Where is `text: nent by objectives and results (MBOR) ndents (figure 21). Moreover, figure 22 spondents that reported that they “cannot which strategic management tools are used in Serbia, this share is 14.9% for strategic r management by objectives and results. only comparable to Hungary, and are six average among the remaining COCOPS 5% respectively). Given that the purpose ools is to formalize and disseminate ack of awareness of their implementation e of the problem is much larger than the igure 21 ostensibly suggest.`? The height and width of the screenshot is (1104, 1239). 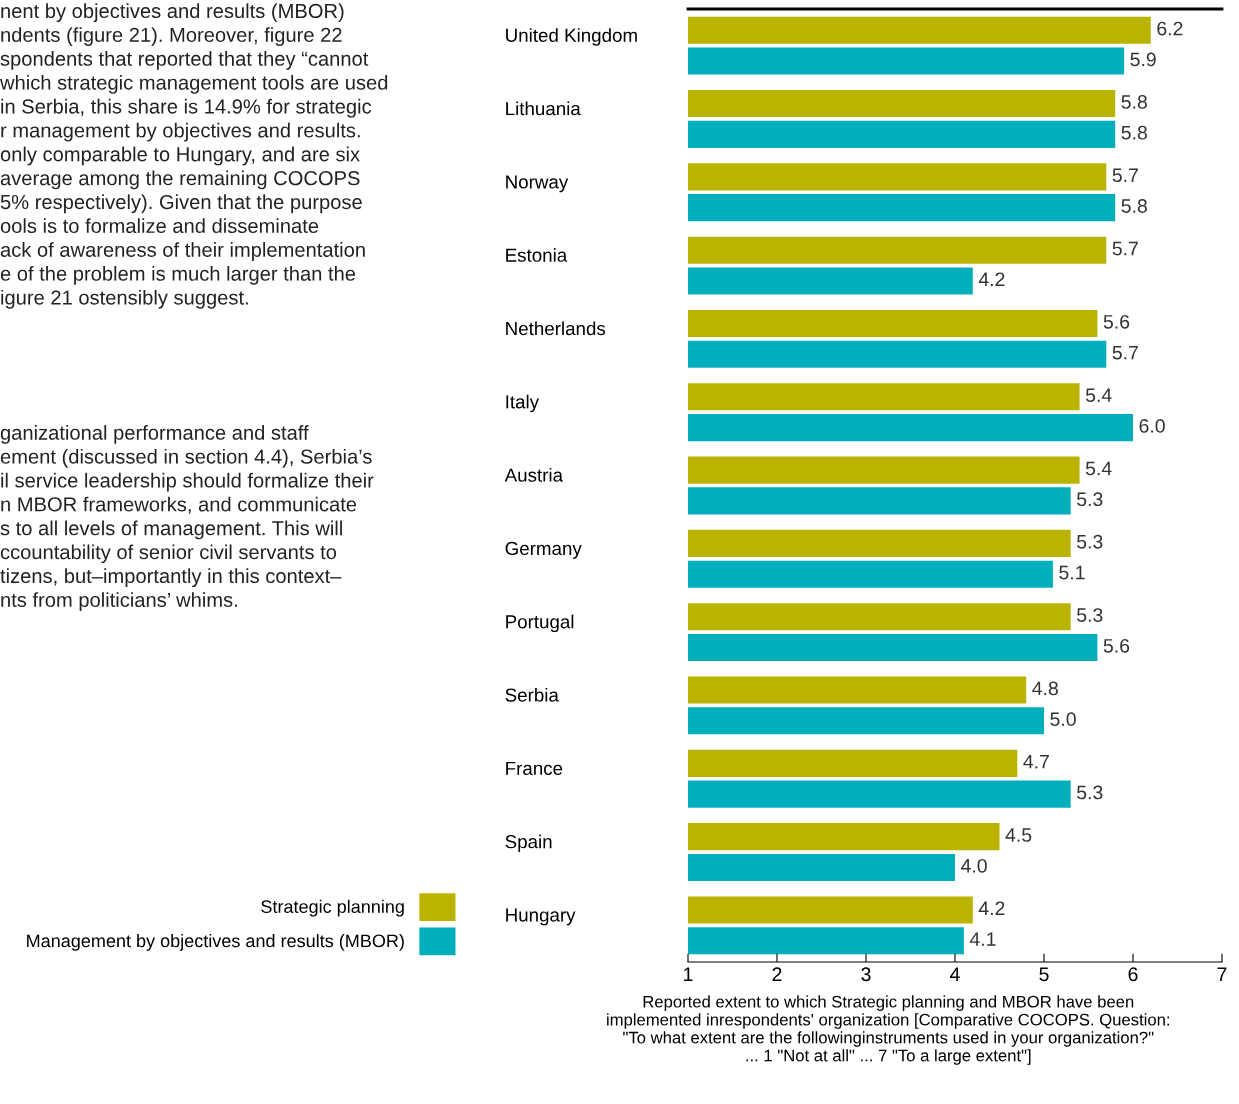
text: nent by objectives and results (MBOR) ndents (figure 21). Moreover, figure 22 spondents that reported that they “cannot which strategic management tools are used in Serbia, this share is 14.9% for strategic r management by objectives and results. only comparable to Hungary, and are six average among the remaining COCOPS 5% respectively). Given that the purpose ools is to formalize and disseminate ack of awareness of their implementation e of the problem is much larger than the igure 21 ostensibly suggest. is located at coordinates (194, 156).